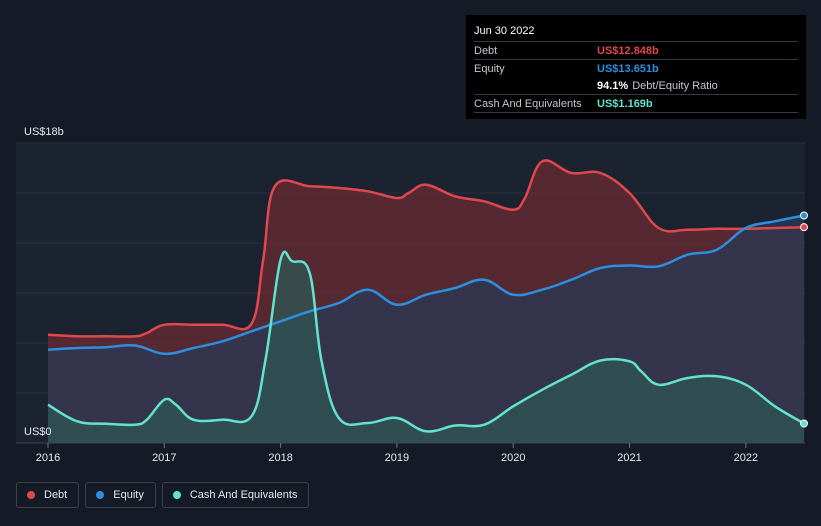  What do you see at coordinates (176, 495) in the screenshot?
I see `cash-dot-icon` at bounding box center [176, 495].